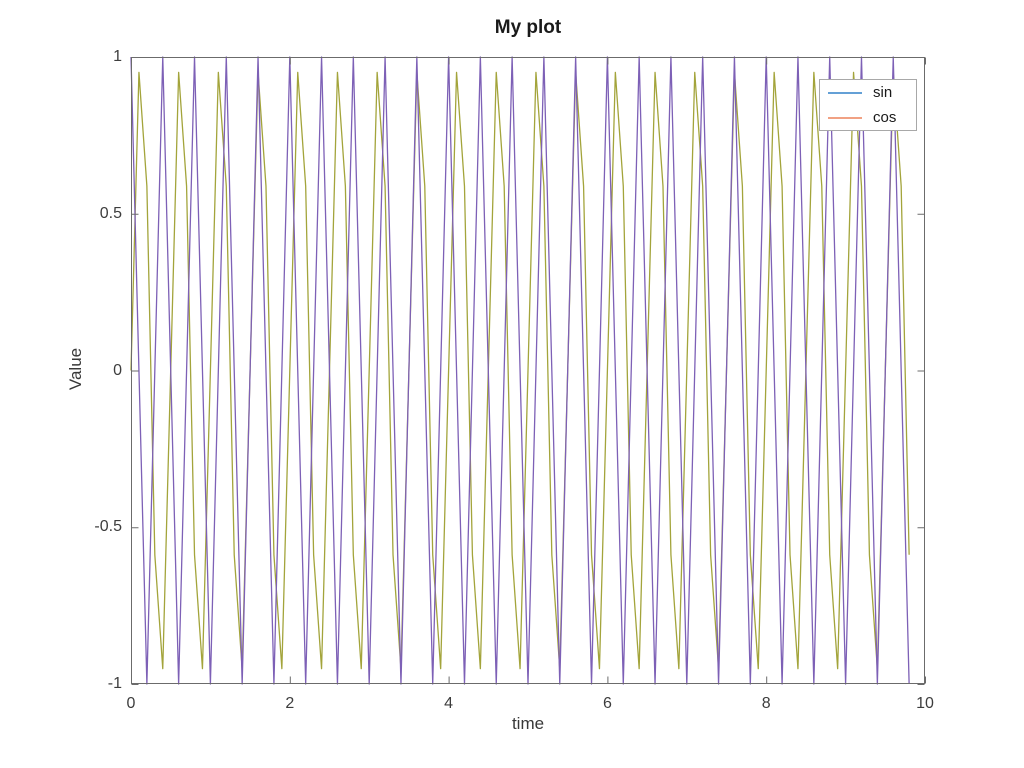 The width and height of the screenshot is (1024, 768). Describe the element at coordinates (925, 703) in the screenshot. I see `x-tick-label: 10` at that location.